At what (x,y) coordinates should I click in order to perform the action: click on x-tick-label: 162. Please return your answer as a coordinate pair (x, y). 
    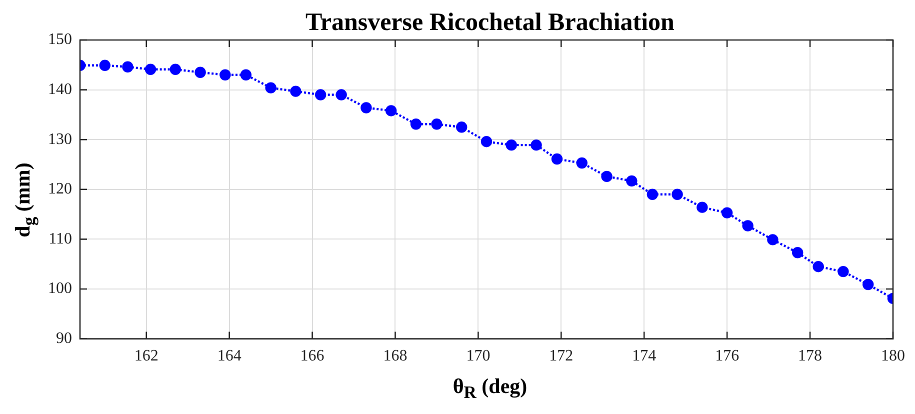
    Looking at the image, I should click on (146, 356).